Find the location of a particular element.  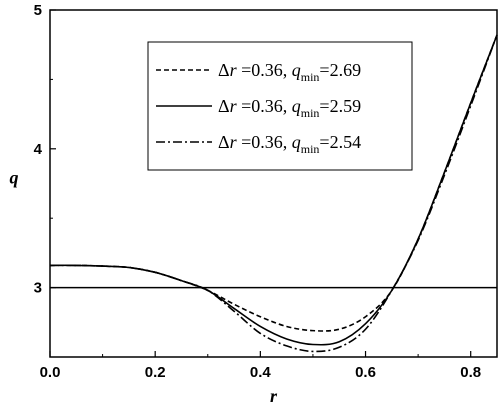

legend-label-2: Δr =0.36, qmin=2.59 is located at coordinates (289, 108).